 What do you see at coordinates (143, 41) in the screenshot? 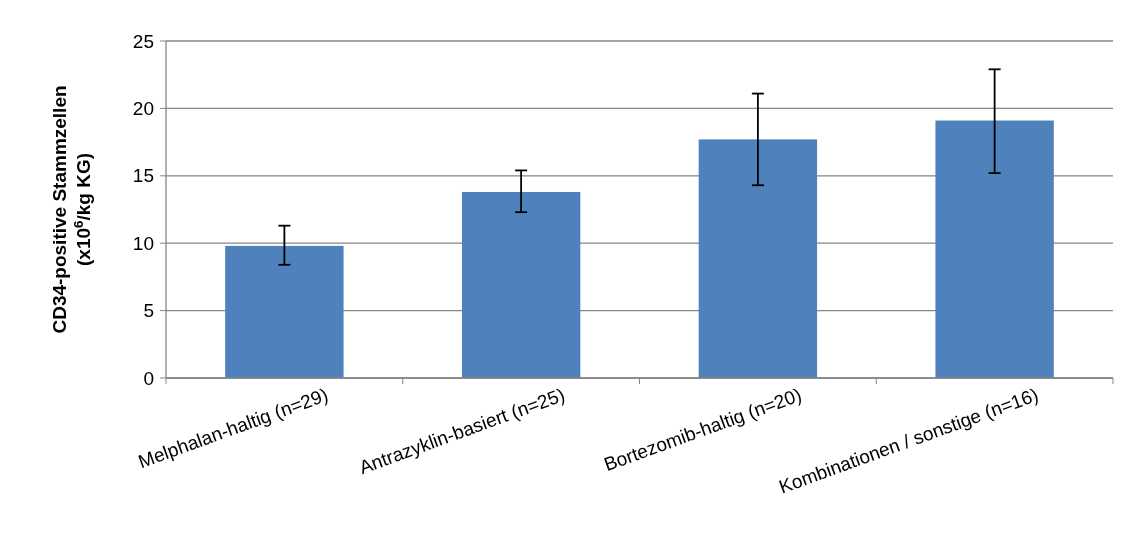
I see `y-tick-label: 25` at bounding box center [143, 41].